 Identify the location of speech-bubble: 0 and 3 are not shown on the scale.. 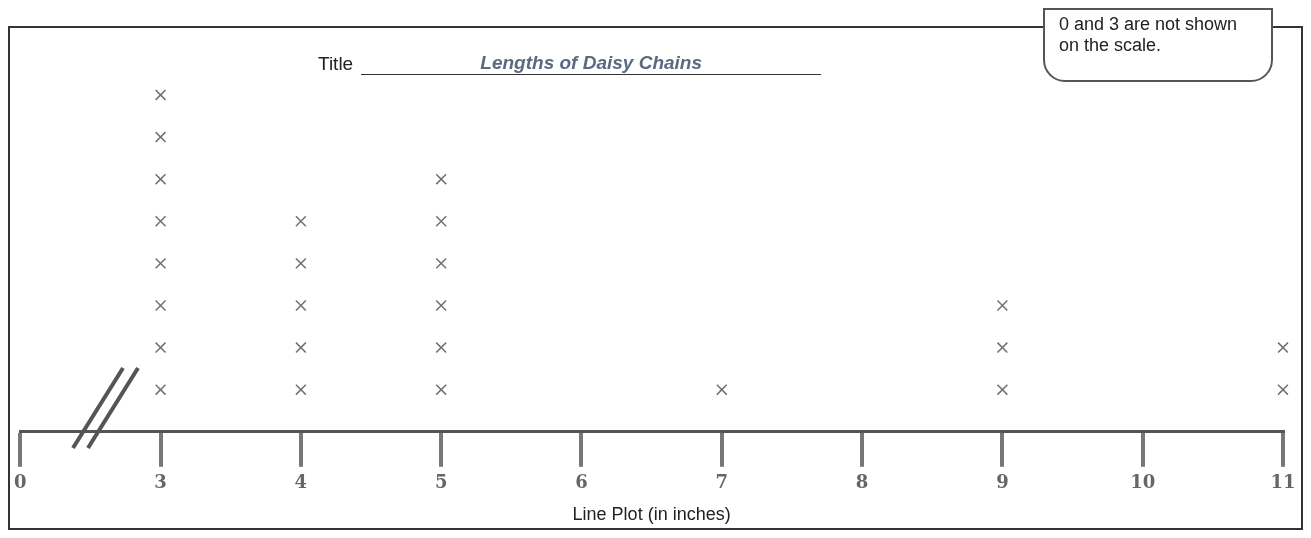
(1158, 45).